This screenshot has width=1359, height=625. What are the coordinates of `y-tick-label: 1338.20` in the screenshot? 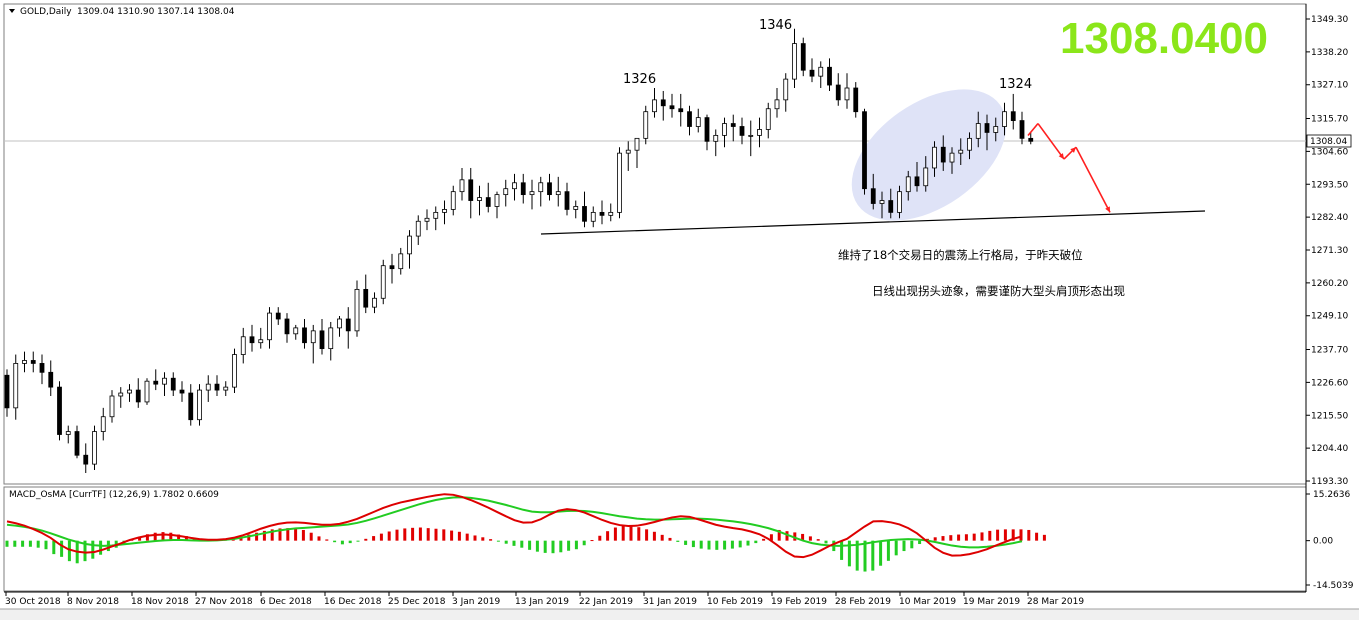 It's located at (1329, 53).